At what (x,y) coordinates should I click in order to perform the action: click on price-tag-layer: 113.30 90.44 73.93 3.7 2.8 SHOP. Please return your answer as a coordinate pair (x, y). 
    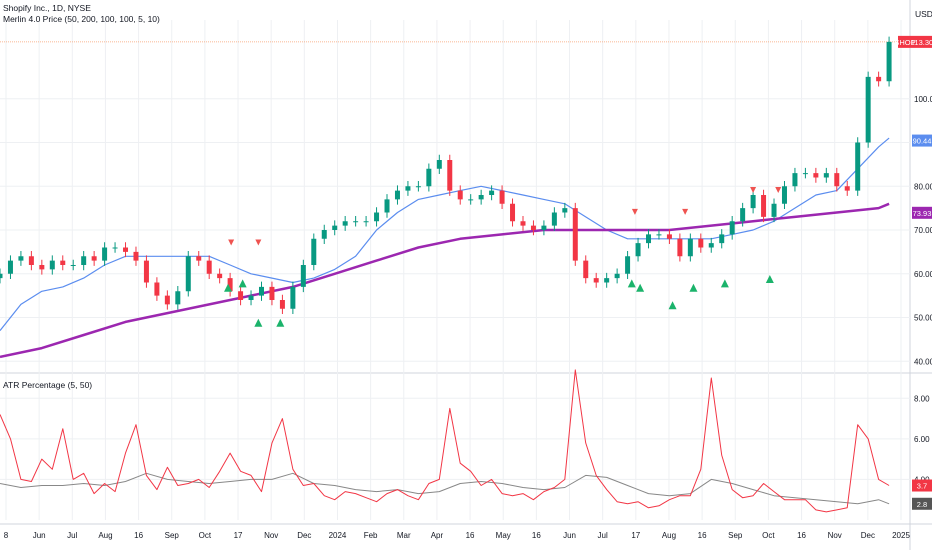
    Looking at the image, I should click on (913, 272).